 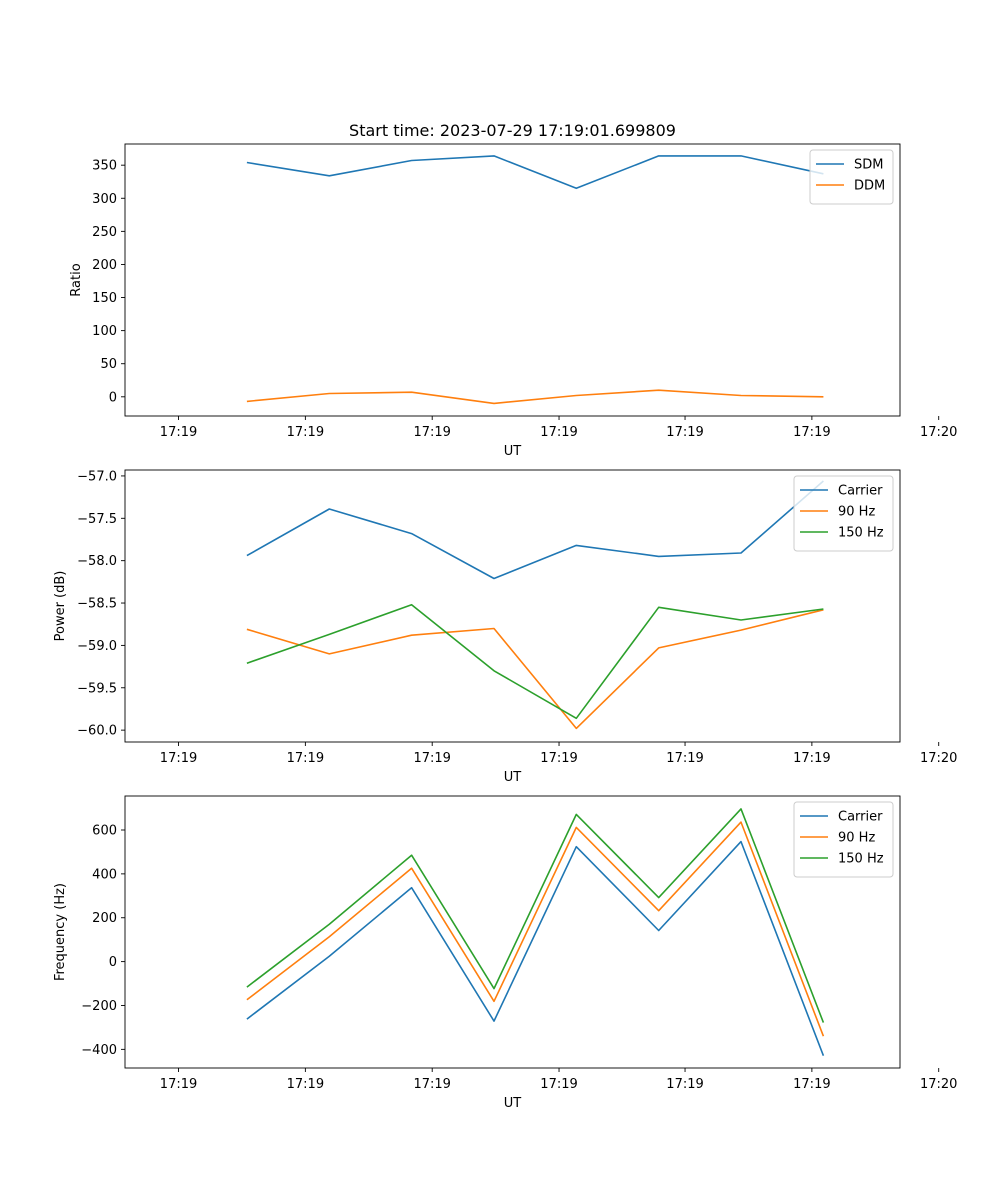 What do you see at coordinates (535, 397) in the screenshot?
I see `series-line-ddm` at bounding box center [535, 397].